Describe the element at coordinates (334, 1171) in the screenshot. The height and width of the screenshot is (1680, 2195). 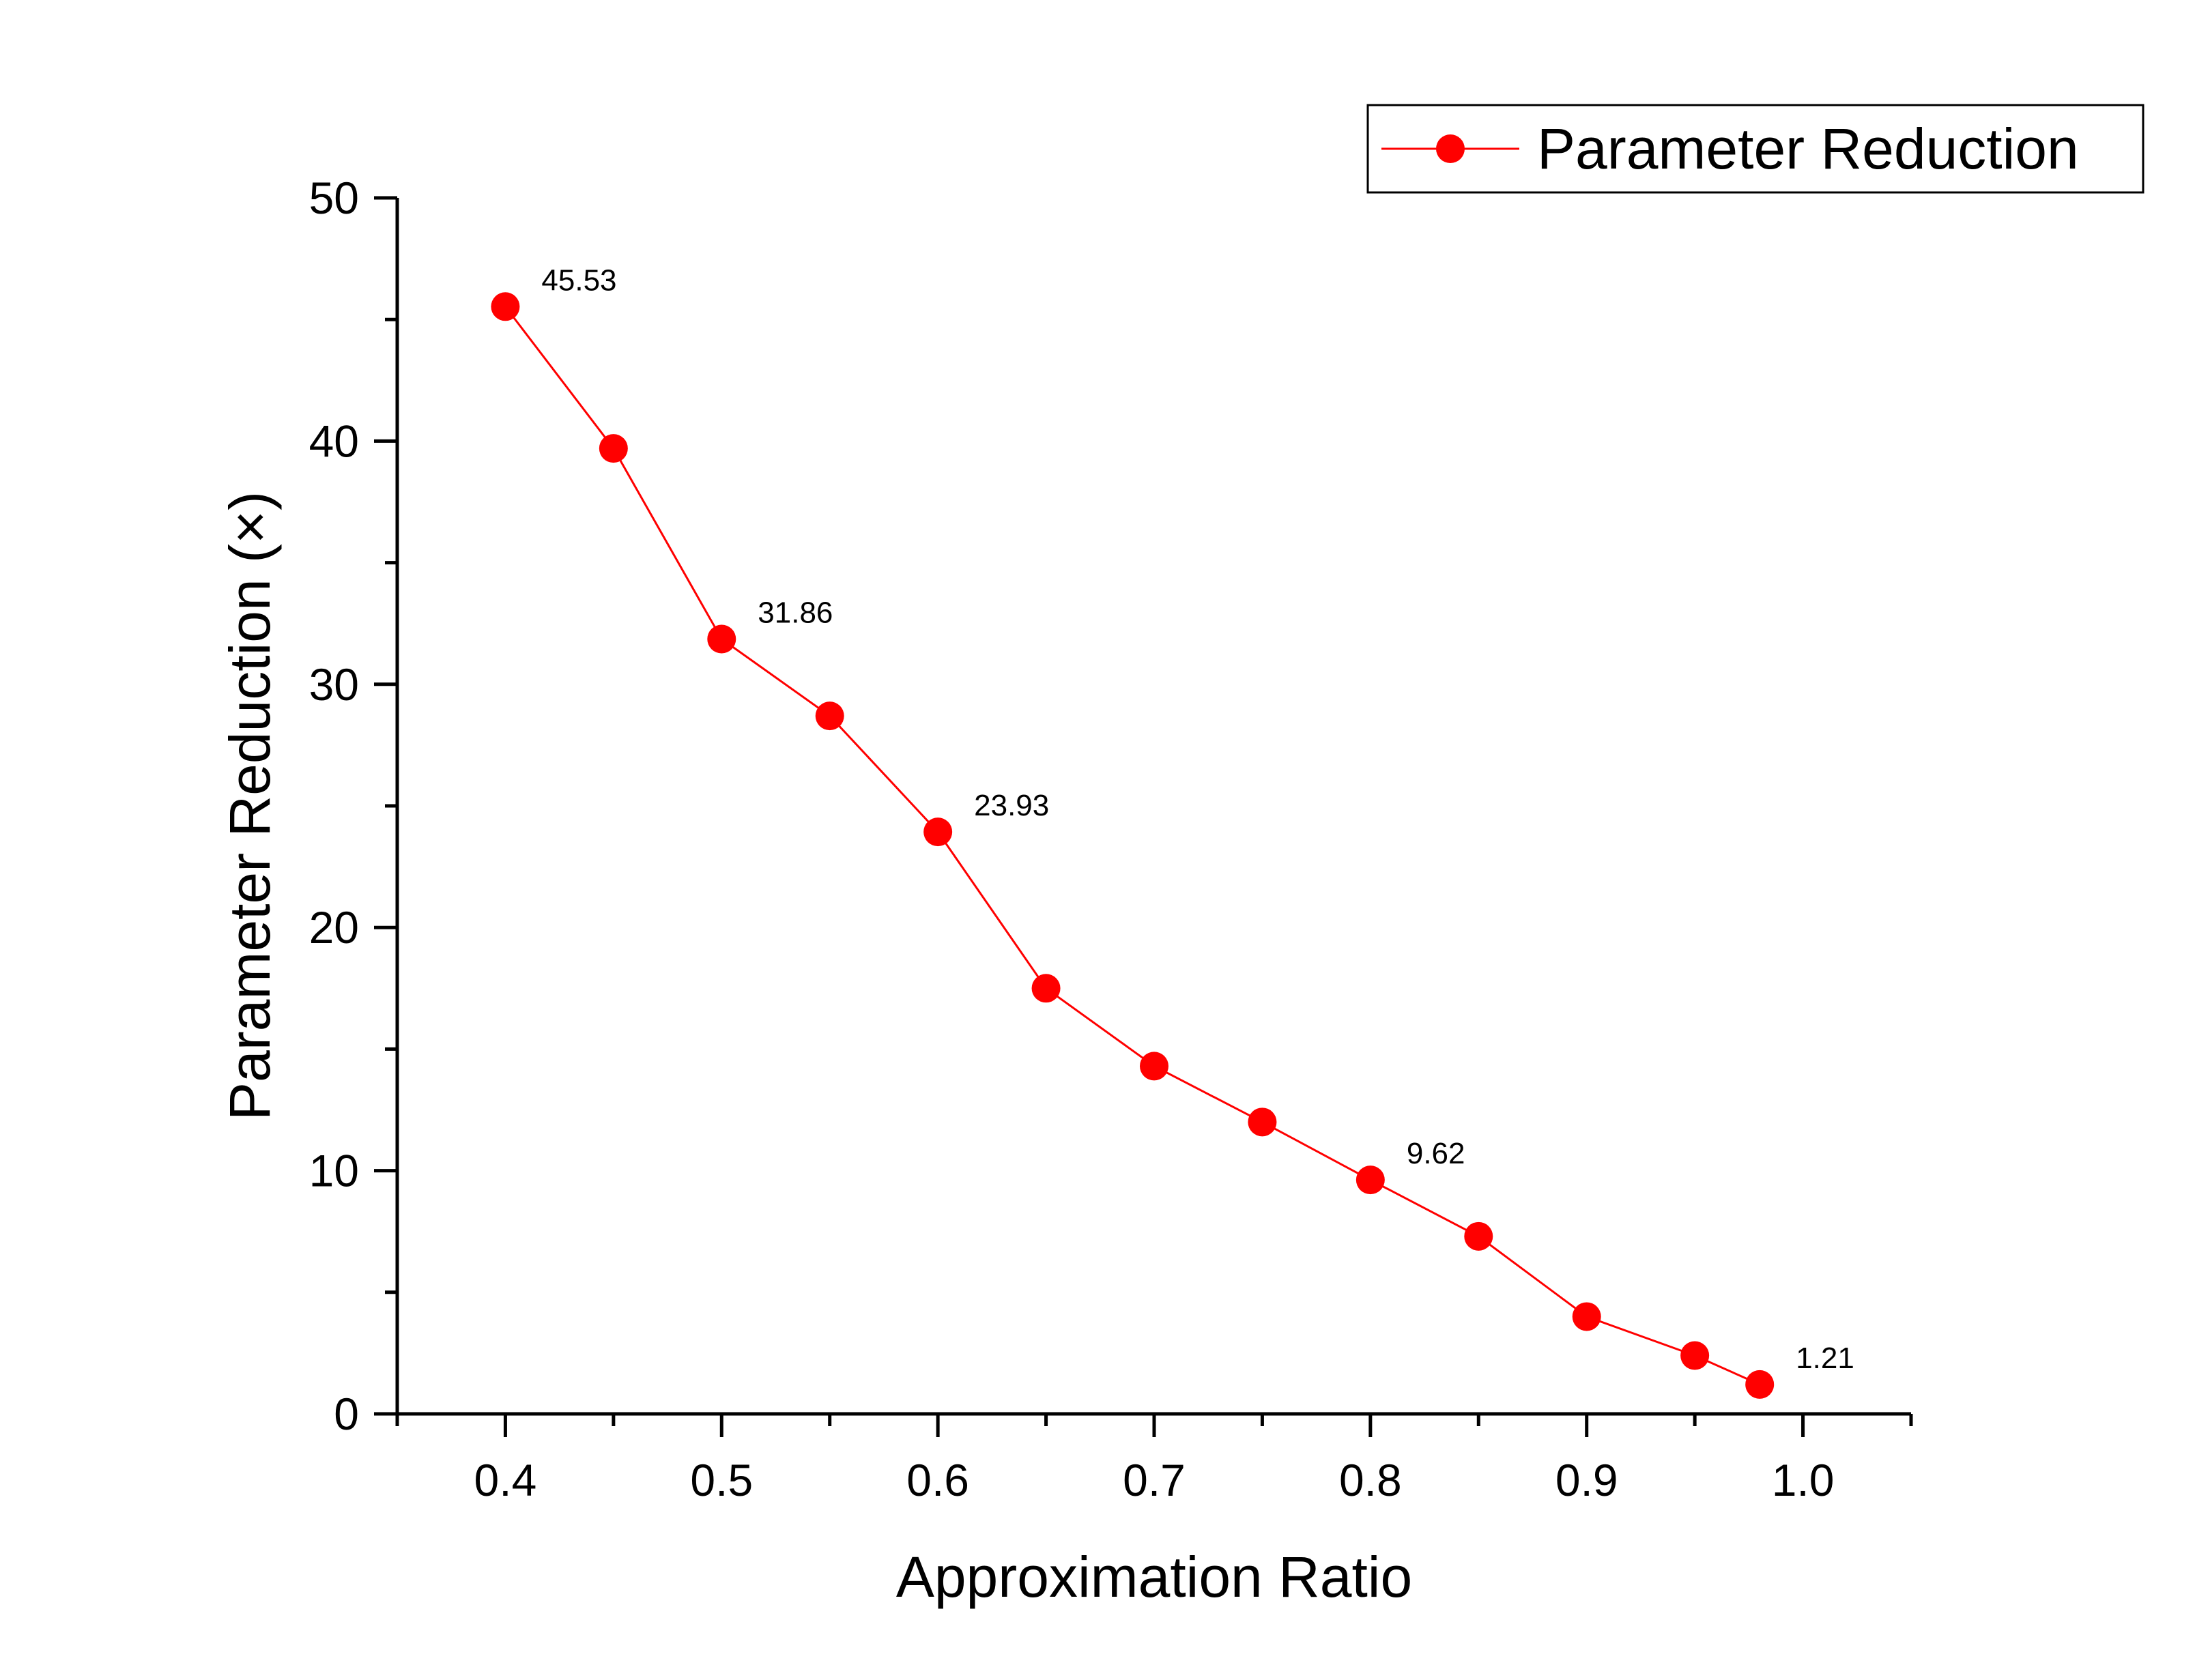
I see `y-tick-label: 10` at that location.